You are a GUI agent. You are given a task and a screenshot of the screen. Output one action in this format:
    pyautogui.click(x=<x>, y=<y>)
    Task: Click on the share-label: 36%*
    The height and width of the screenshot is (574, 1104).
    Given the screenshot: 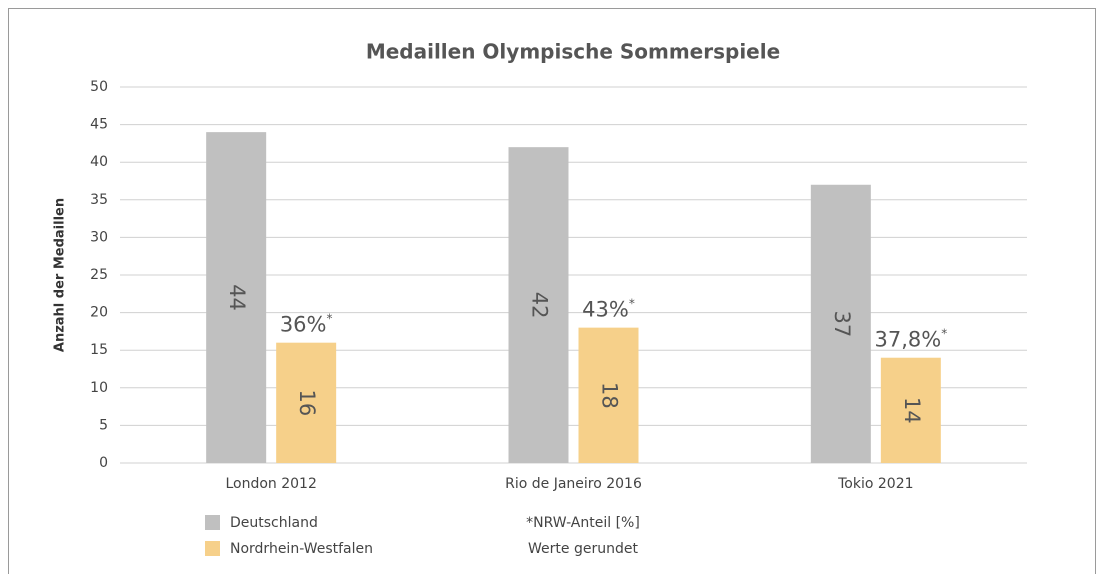 What is the action you would take?
    pyautogui.click(x=306, y=324)
    